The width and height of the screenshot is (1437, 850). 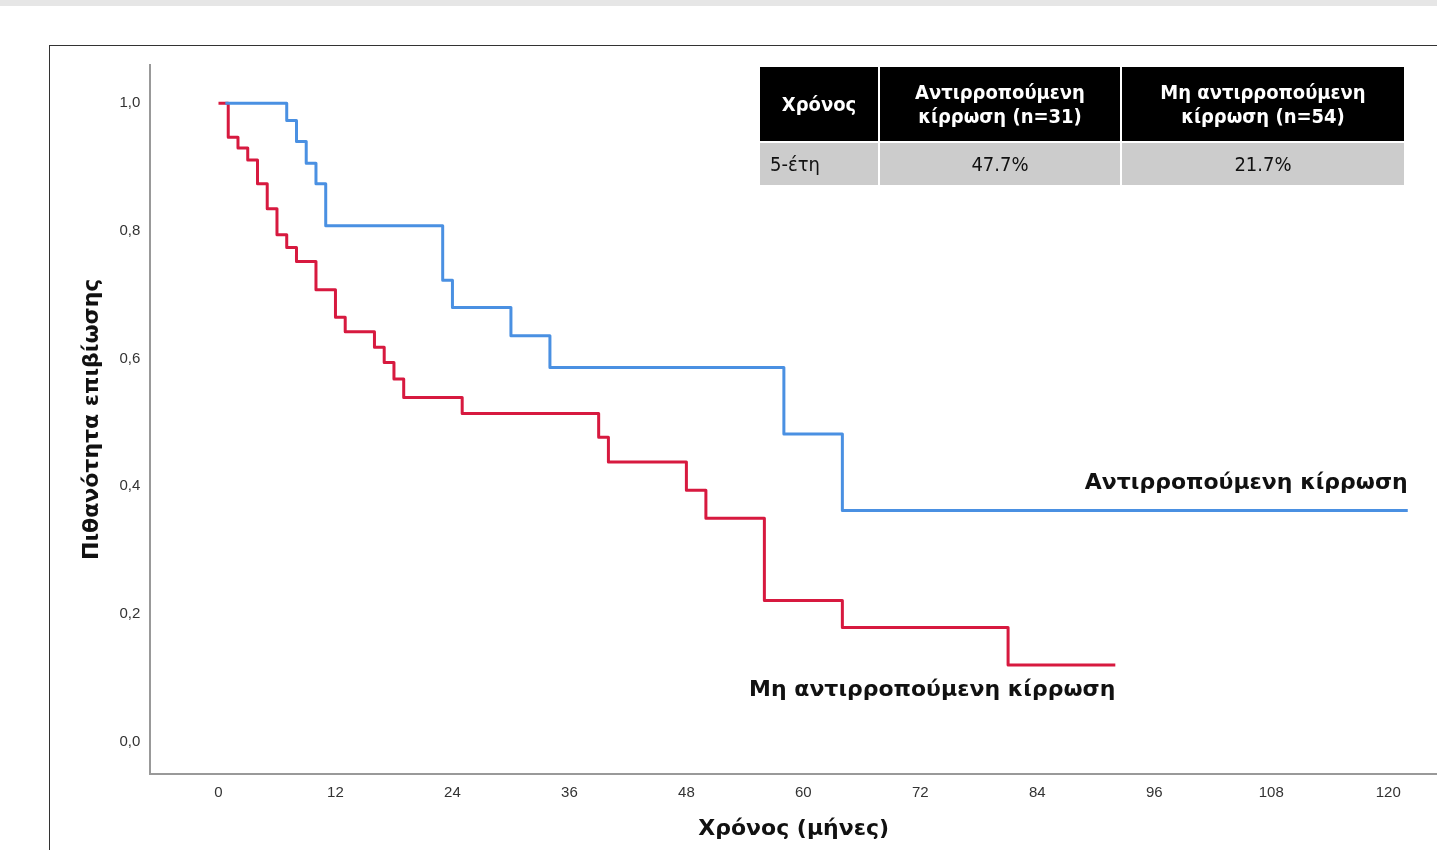 What do you see at coordinates (452, 791) in the screenshot?
I see `x-tick-label: 24` at bounding box center [452, 791].